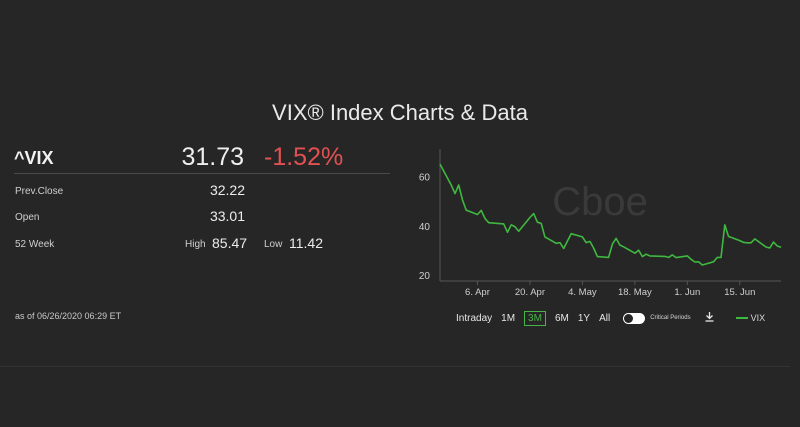 This screenshot has width=800, height=427. Describe the element at coordinates (535, 318) in the screenshot. I see `range-3m-button: 3M` at that location.